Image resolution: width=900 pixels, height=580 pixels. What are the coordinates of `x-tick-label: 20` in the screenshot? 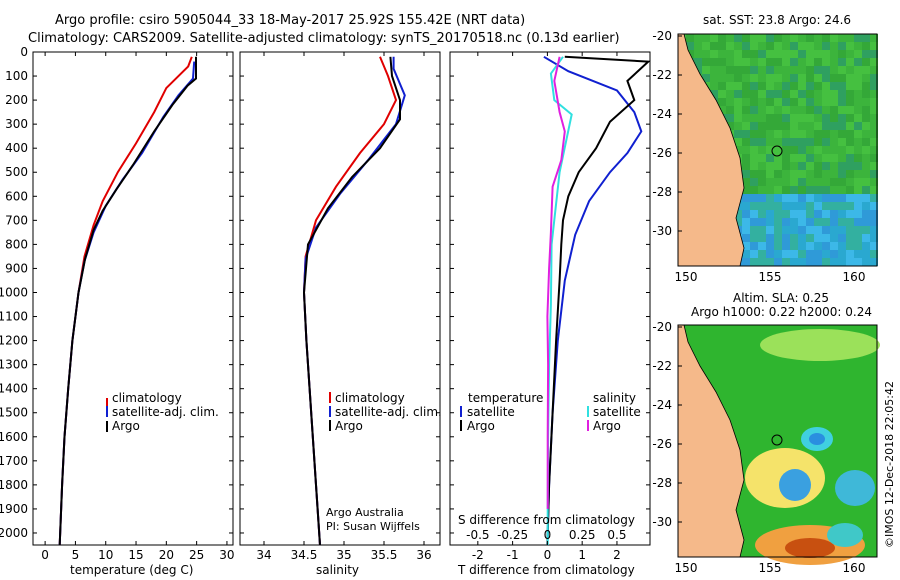 It's located at (166, 555).